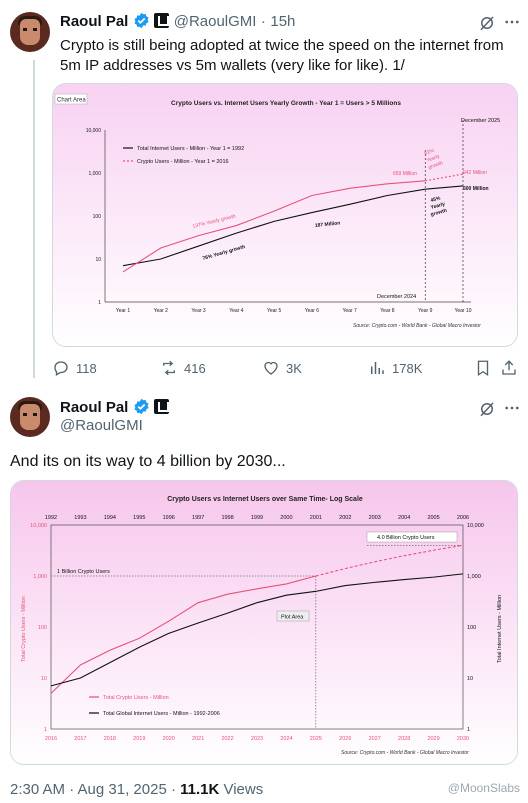 The image size is (528, 803). Describe the element at coordinates (328, 224) in the screenshot. I see `annotation-187-million: 187 Million` at that location.